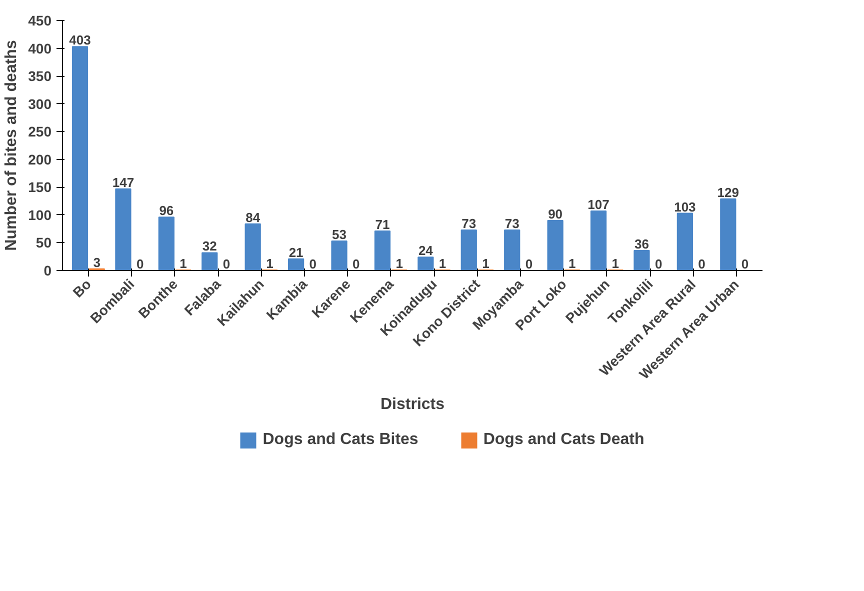 The width and height of the screenshot is (864, 591). What do you see at coordinates (40, 214) in the screenshot?
I see `y-tick-label: 100` at bounding box center [40, 214].